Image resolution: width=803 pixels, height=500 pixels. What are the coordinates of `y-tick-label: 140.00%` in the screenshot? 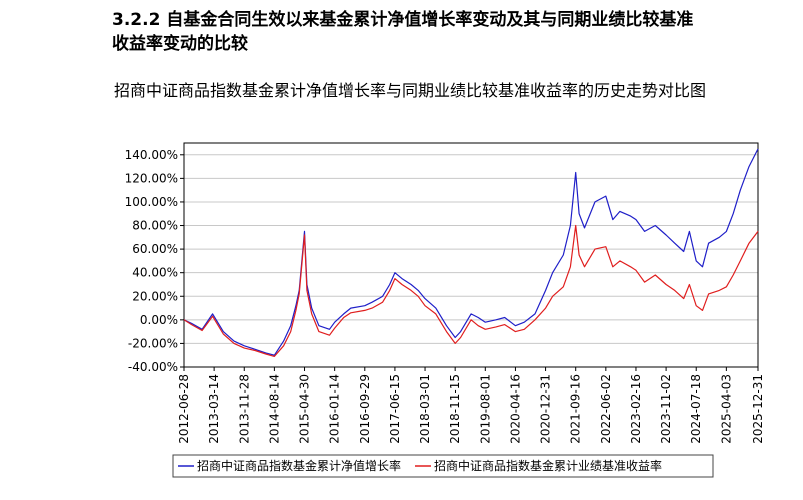 It's located at (151, 155).